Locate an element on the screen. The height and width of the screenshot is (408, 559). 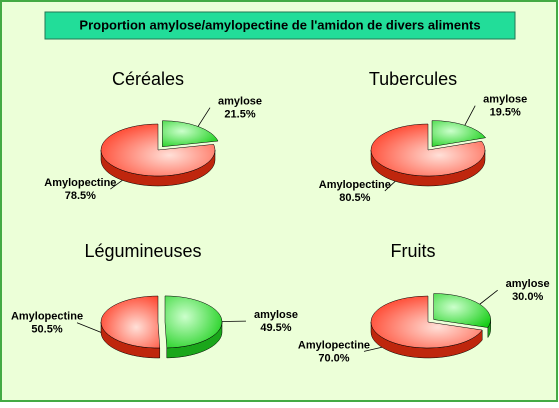
pie-title: Légumineuses is located at coordinates (142, 251).